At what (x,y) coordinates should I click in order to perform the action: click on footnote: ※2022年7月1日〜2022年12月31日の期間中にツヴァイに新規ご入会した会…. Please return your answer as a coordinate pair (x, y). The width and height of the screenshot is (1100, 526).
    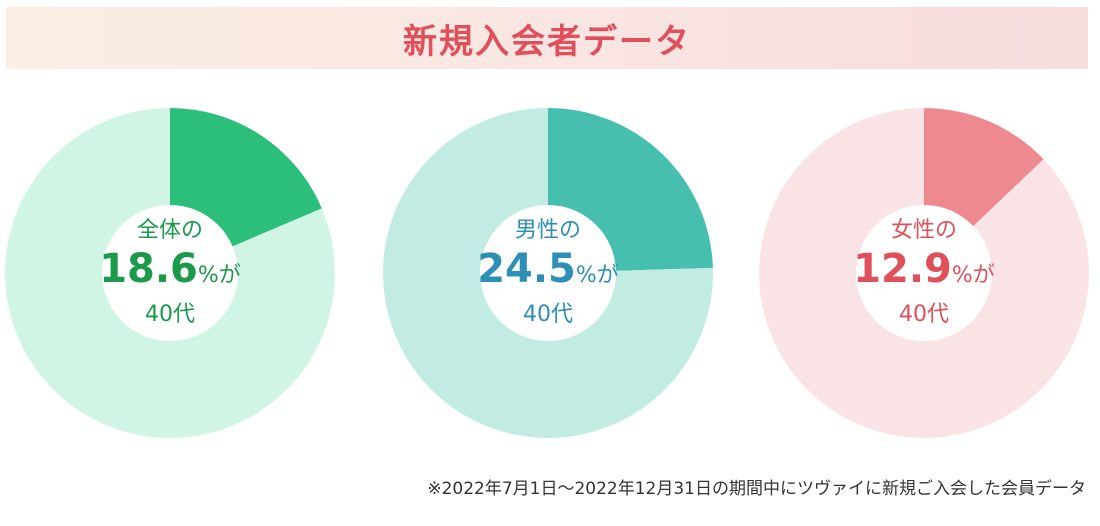
    Looking at the image, I should click on (756, 489).